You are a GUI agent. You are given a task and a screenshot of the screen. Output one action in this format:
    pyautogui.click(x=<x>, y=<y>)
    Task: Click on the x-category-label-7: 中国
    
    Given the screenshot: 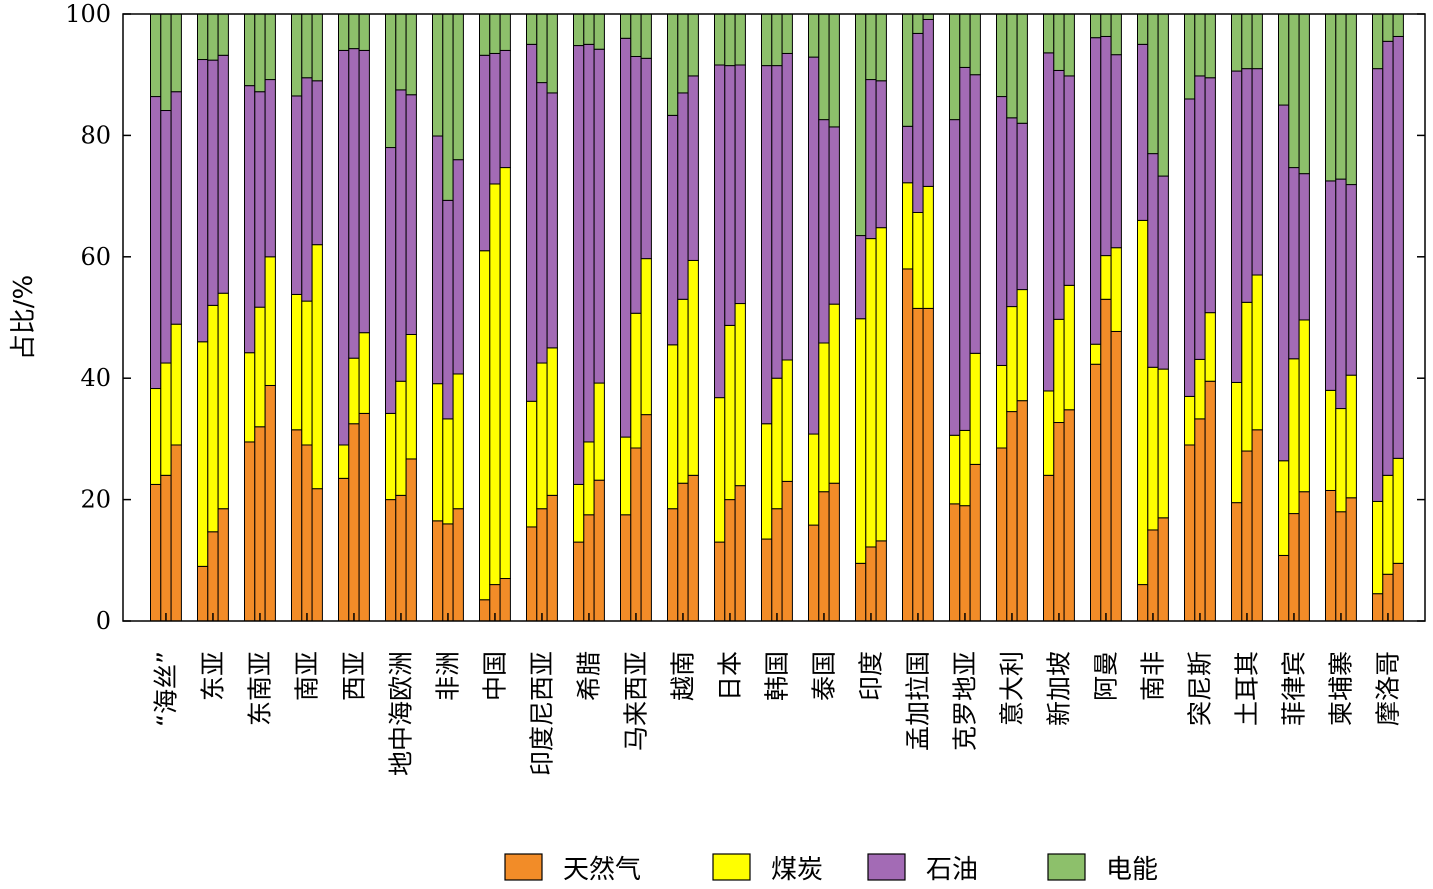 What is the action you would take?
    pyautogui.click(x=494, y=676)
    